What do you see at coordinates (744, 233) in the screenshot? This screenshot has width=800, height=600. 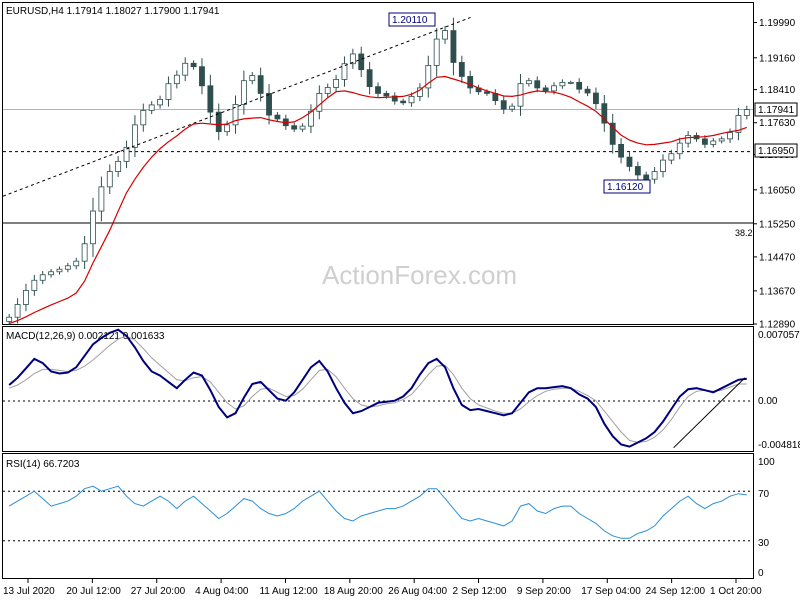 I see `fib-label: 38.2` at bounding box center [744, 233].